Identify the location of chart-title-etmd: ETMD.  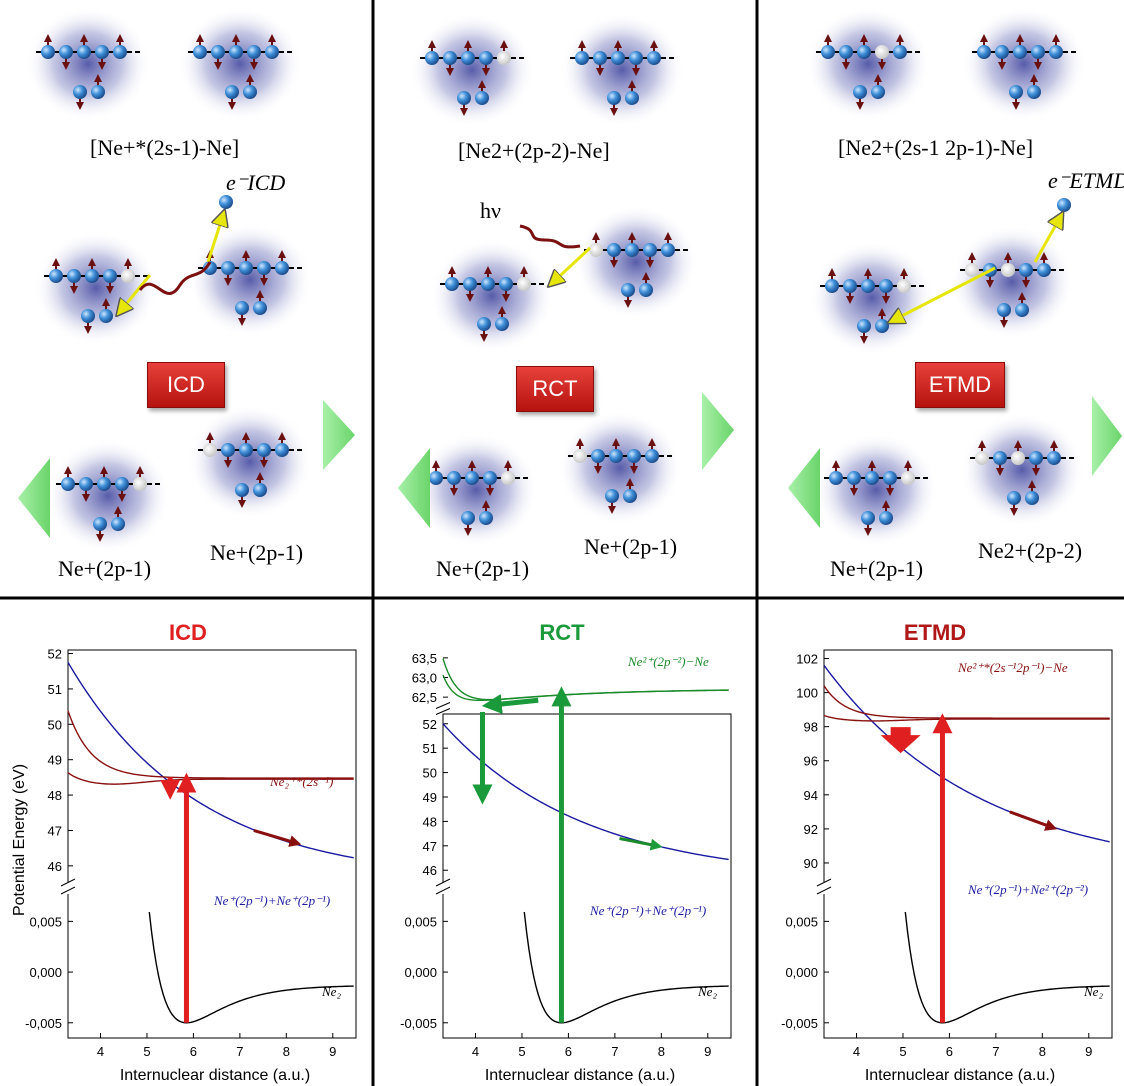
(935, 632).